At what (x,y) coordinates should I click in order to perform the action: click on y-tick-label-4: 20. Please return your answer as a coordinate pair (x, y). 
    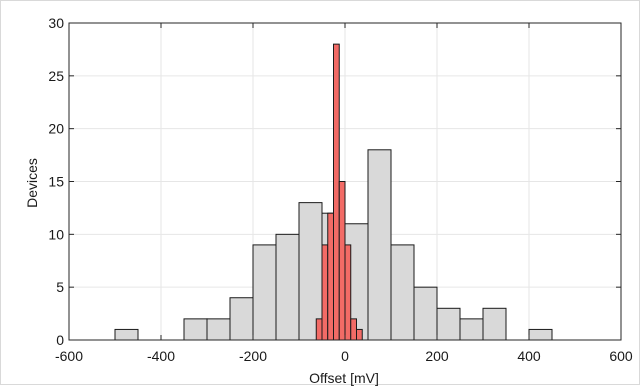
    Looking at the image, I should click on (56, 129).